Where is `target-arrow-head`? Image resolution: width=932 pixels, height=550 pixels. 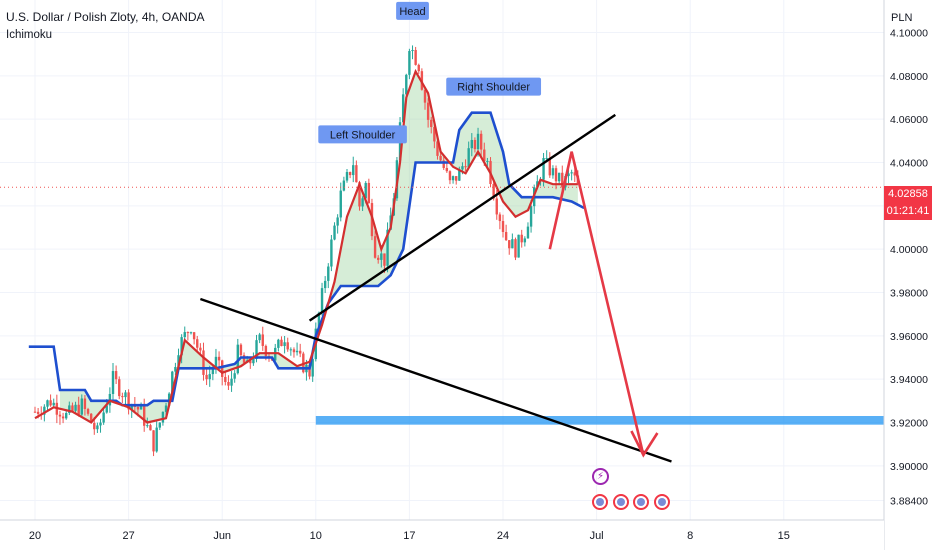 target-arrow-head is located at coordinates (644, 444).